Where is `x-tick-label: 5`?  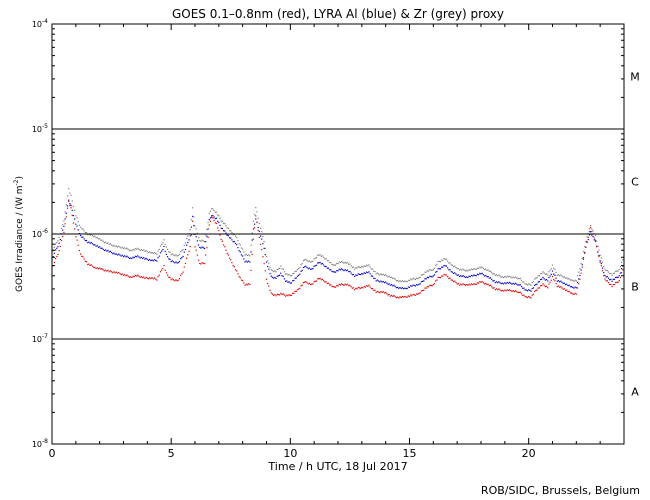 x-tick-label: 5 is located at coordinates (171, 453).